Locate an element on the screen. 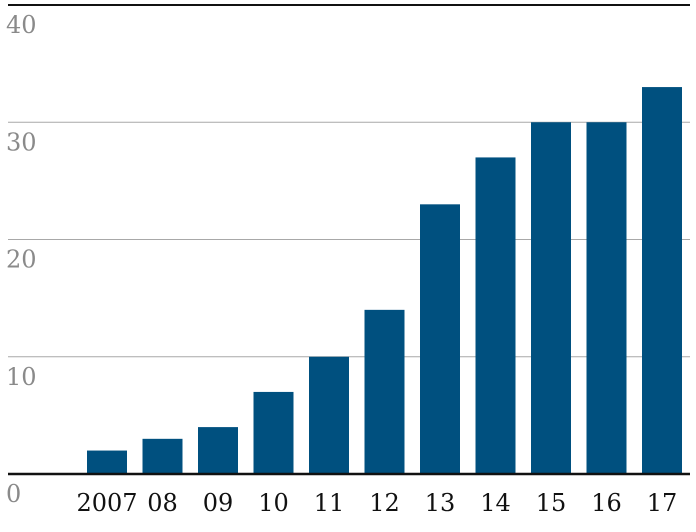 This screenshot has height=532, width=696. y-tick-label-40: 40 is located at coordinates (21, 25).